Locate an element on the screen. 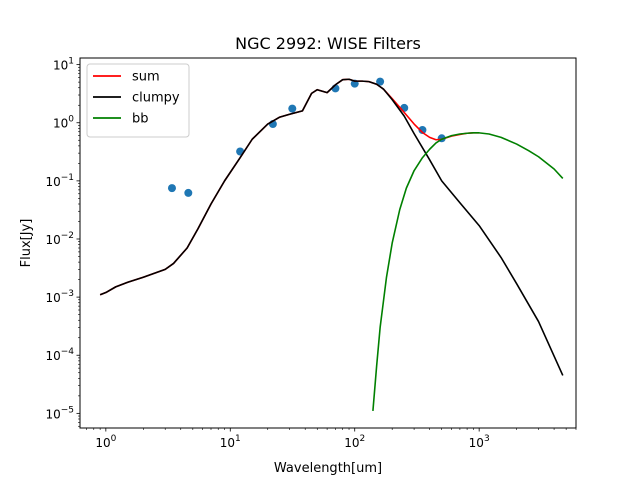  x-tick-label: 10³ is located at coordinates (479, 442).